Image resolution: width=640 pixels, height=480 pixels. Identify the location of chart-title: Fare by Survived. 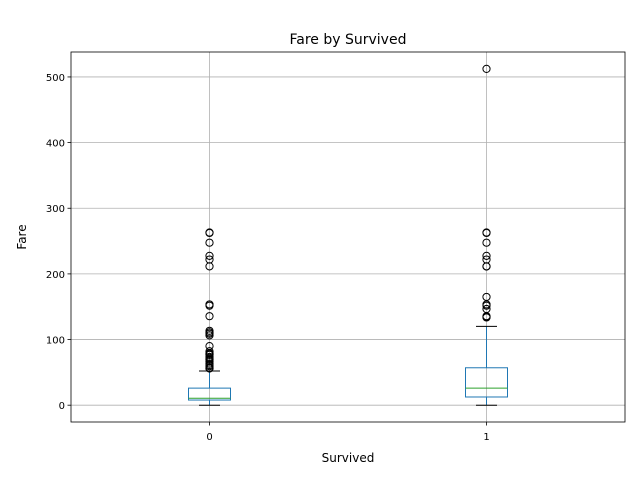
(348, 40).